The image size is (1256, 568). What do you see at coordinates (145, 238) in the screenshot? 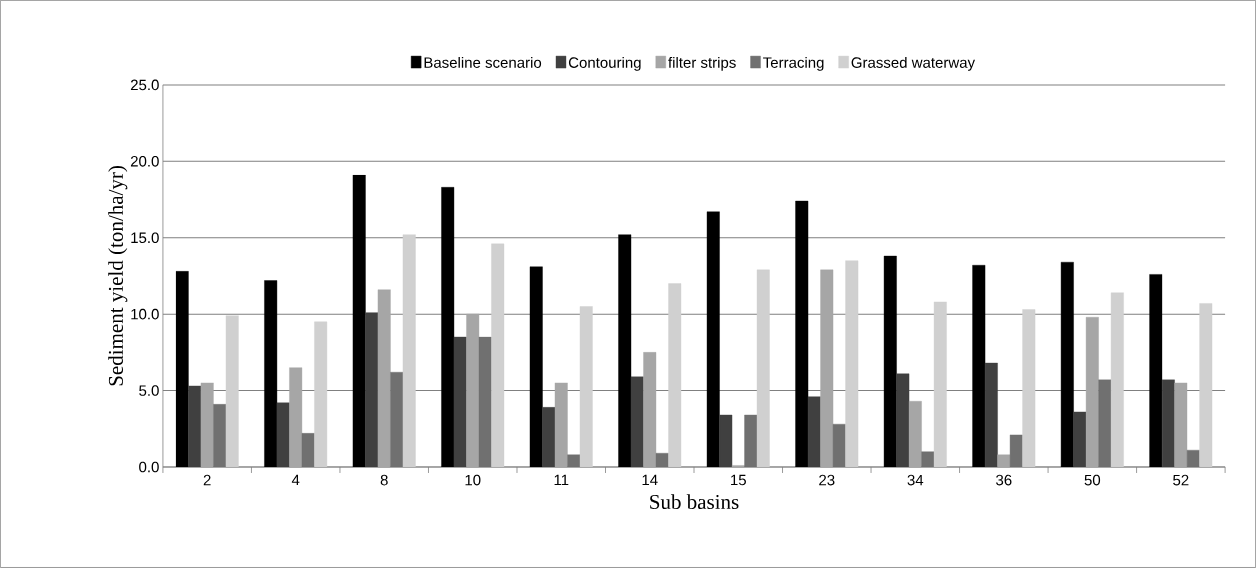
I see `y-tick-label: 15.0` at bounding box center [145, 238].